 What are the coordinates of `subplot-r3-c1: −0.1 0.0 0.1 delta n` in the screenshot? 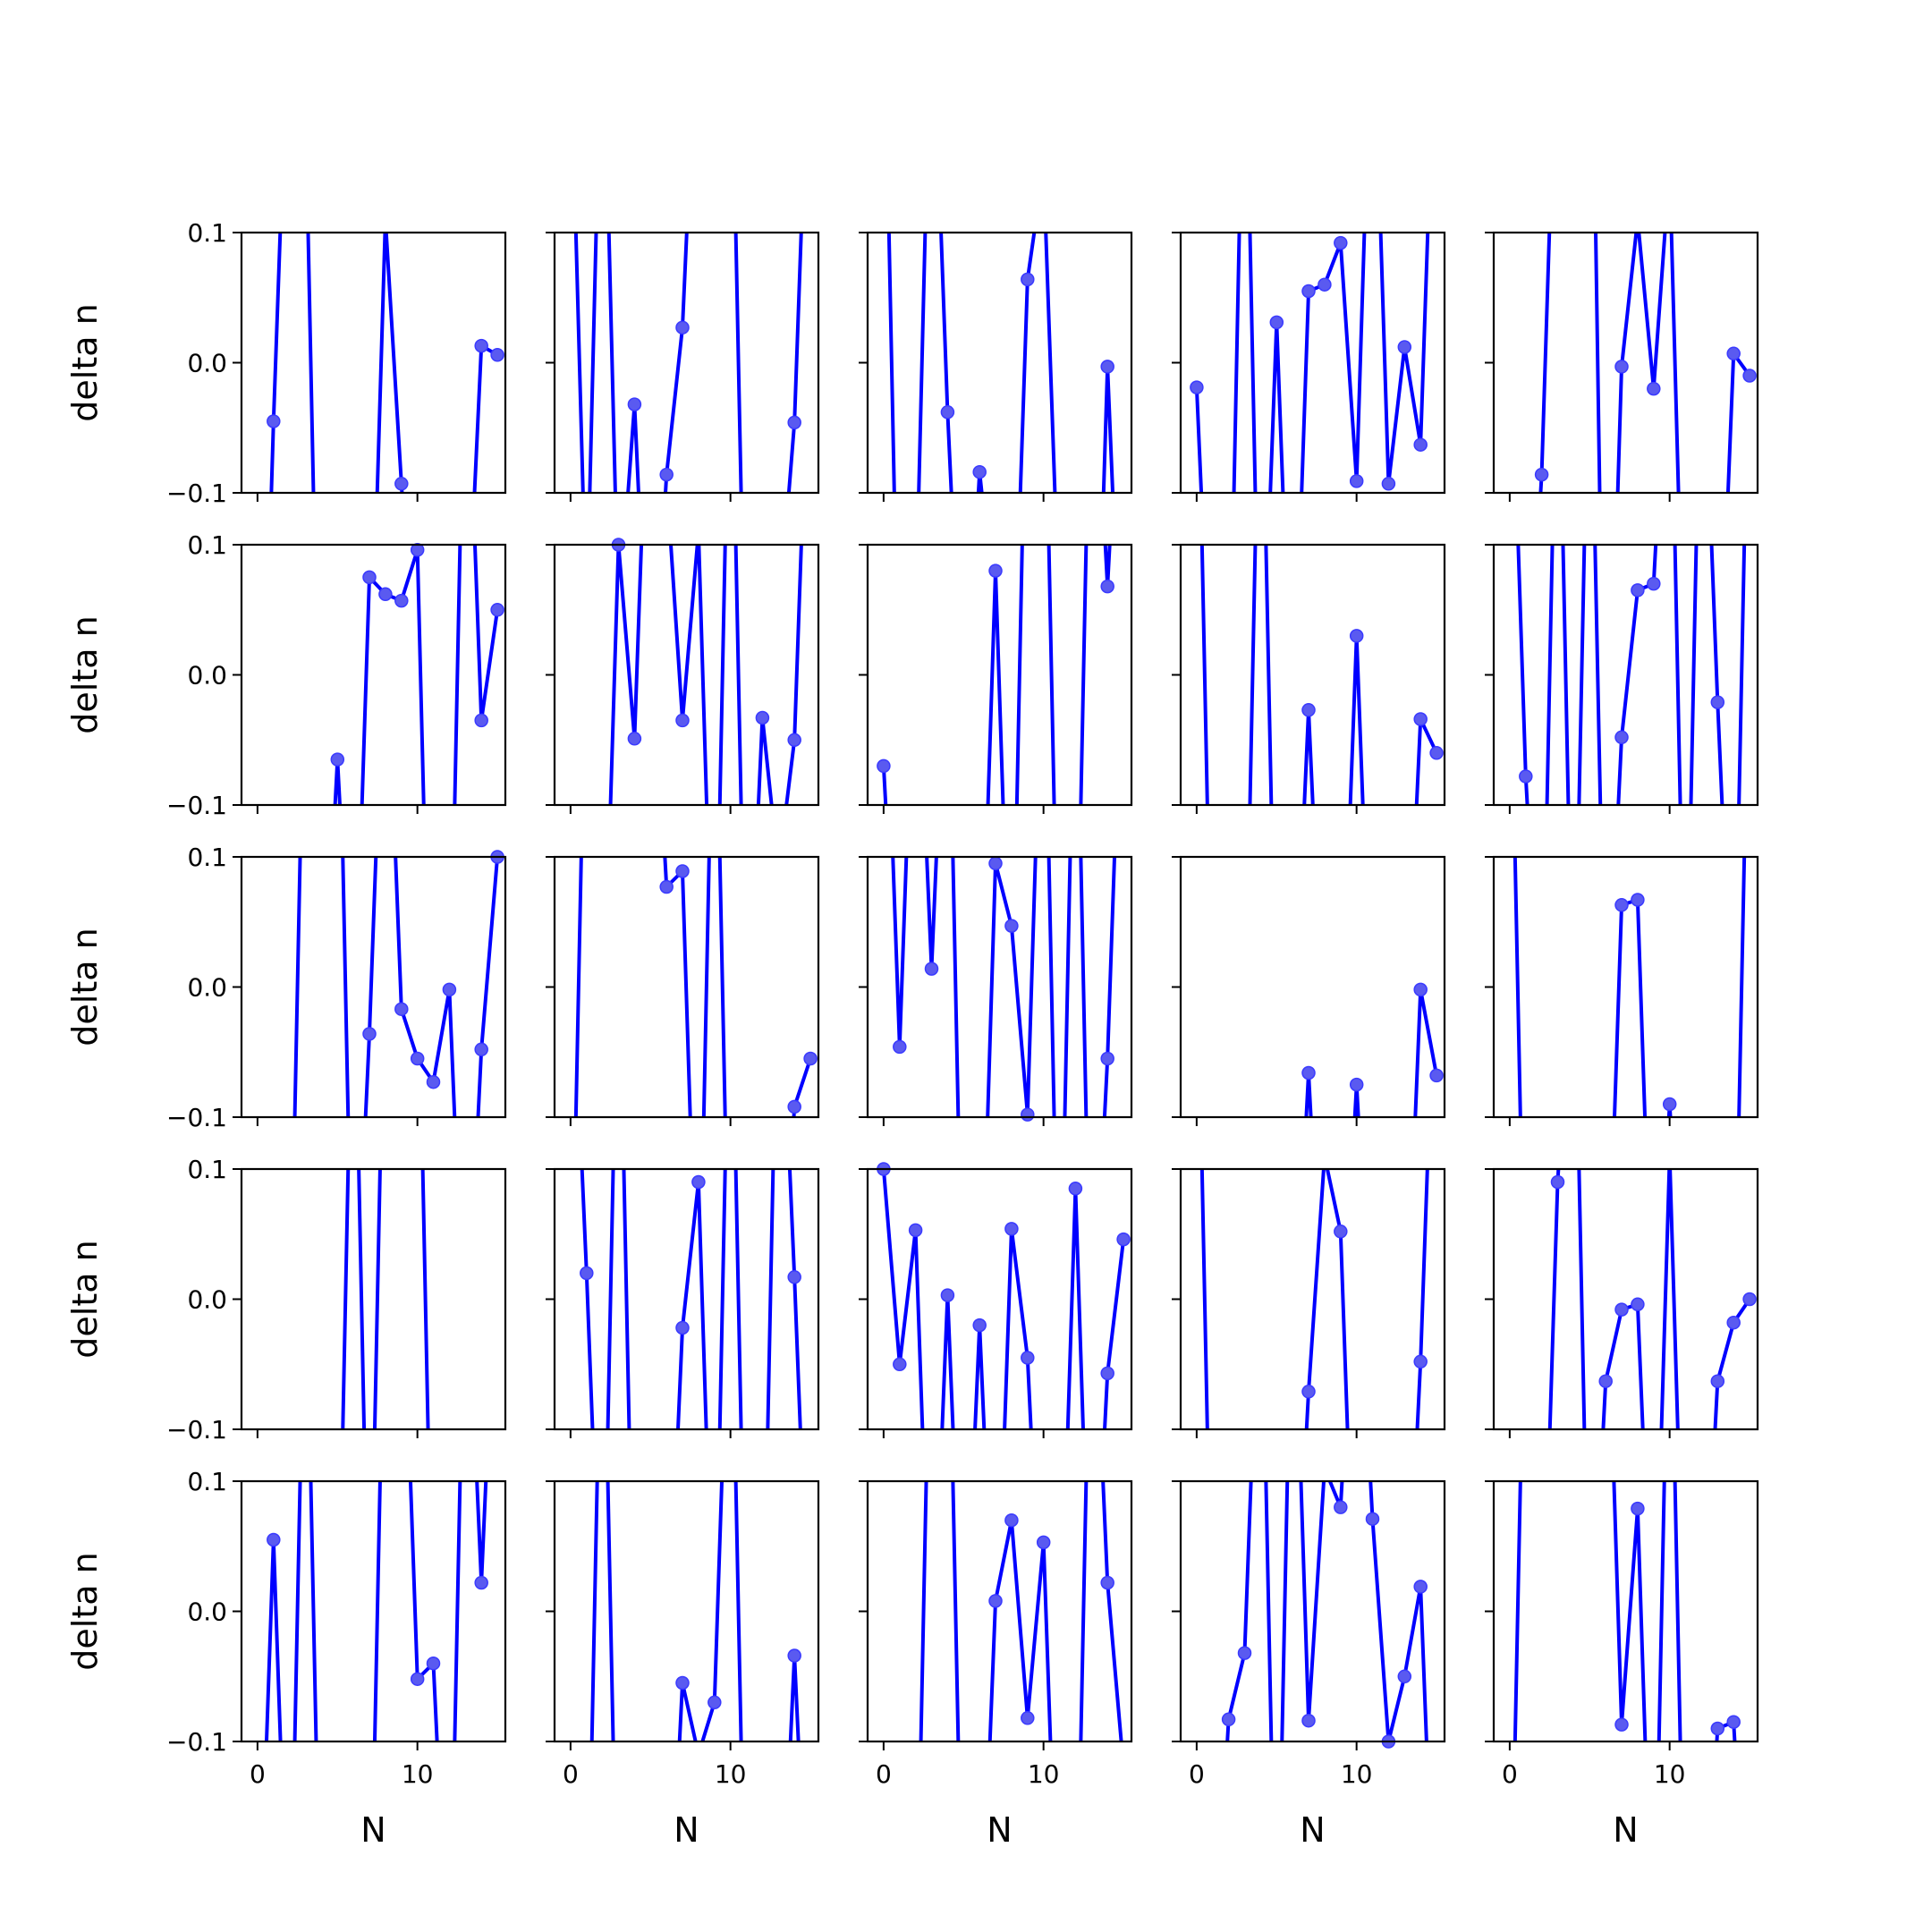 It's located at (286, 987).